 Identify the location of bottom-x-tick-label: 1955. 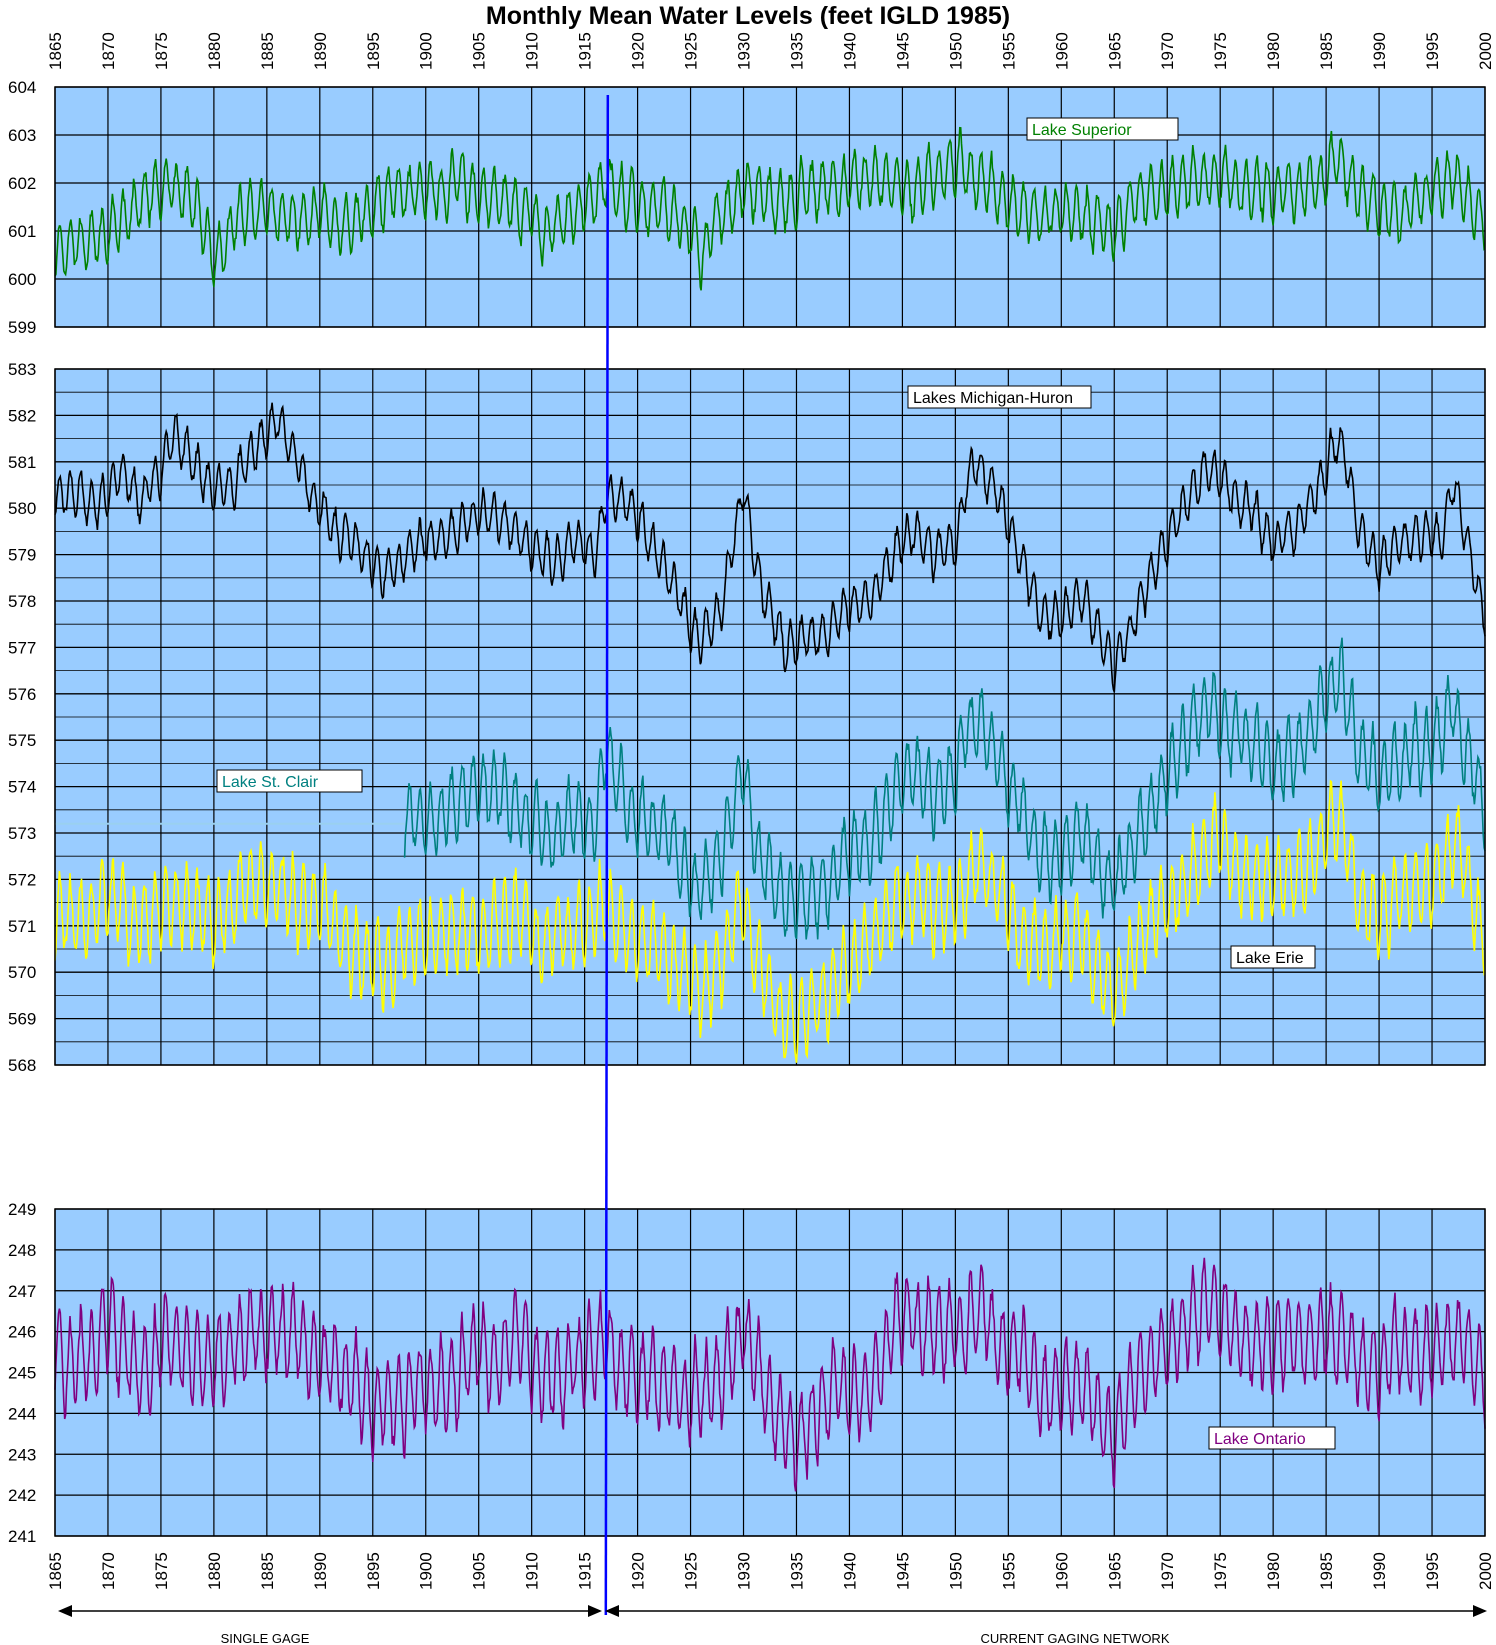
(1008, 1571).